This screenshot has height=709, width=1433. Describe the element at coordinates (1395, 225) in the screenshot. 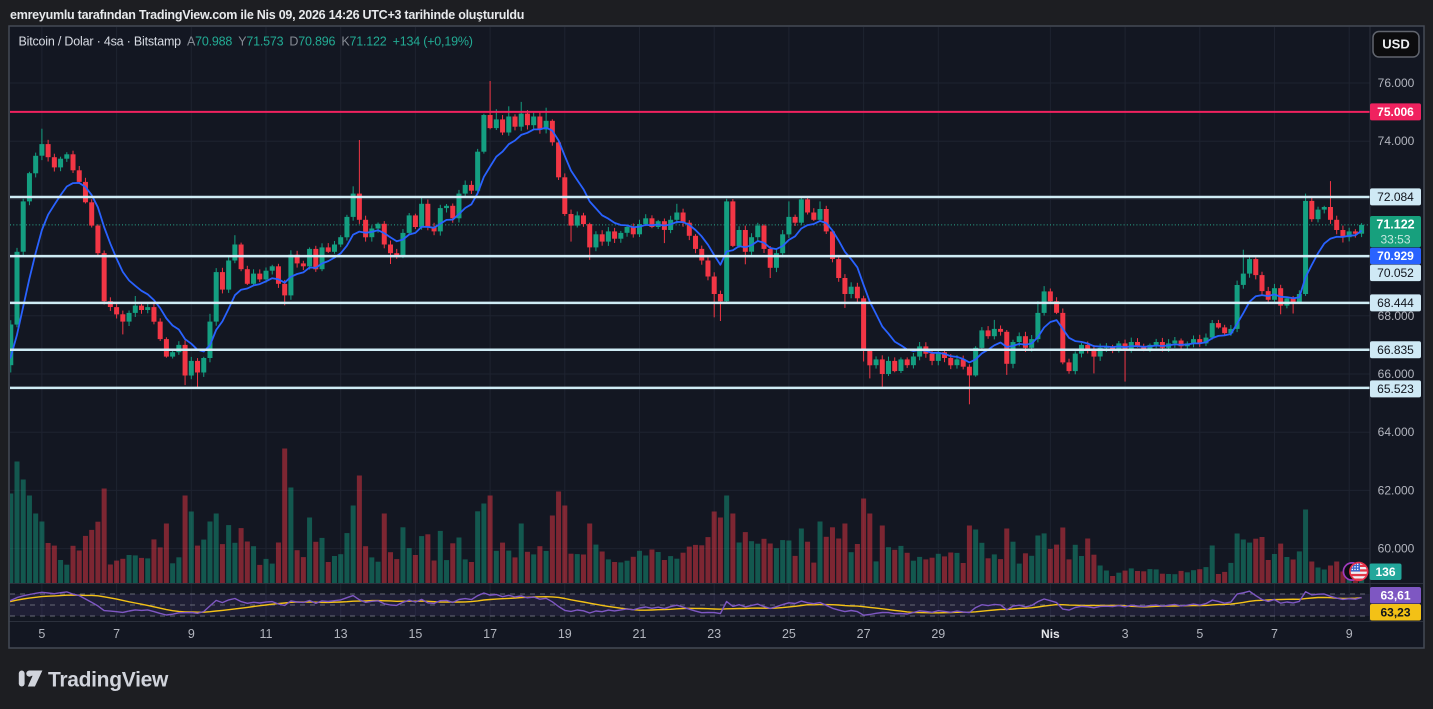

I see `svg-text: 71.122` at that location.